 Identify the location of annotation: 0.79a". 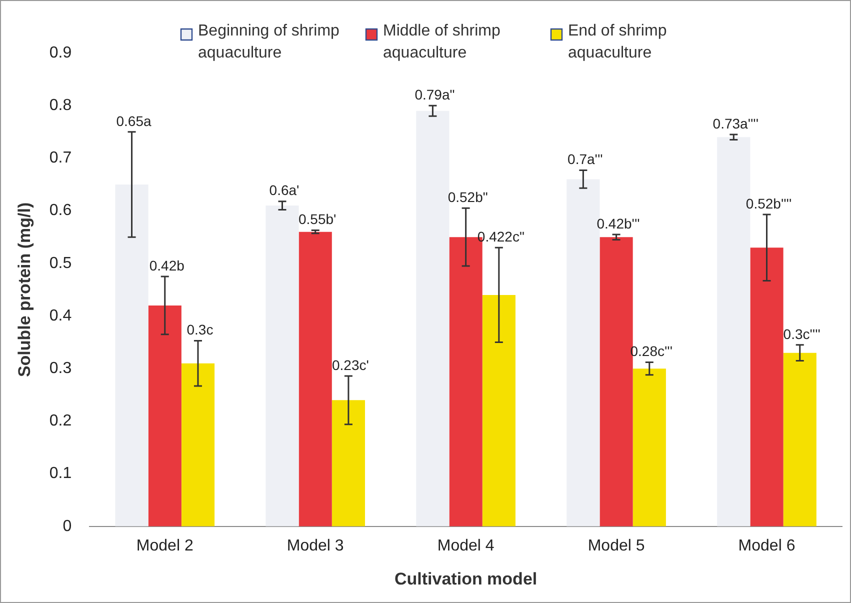
(434, 94).